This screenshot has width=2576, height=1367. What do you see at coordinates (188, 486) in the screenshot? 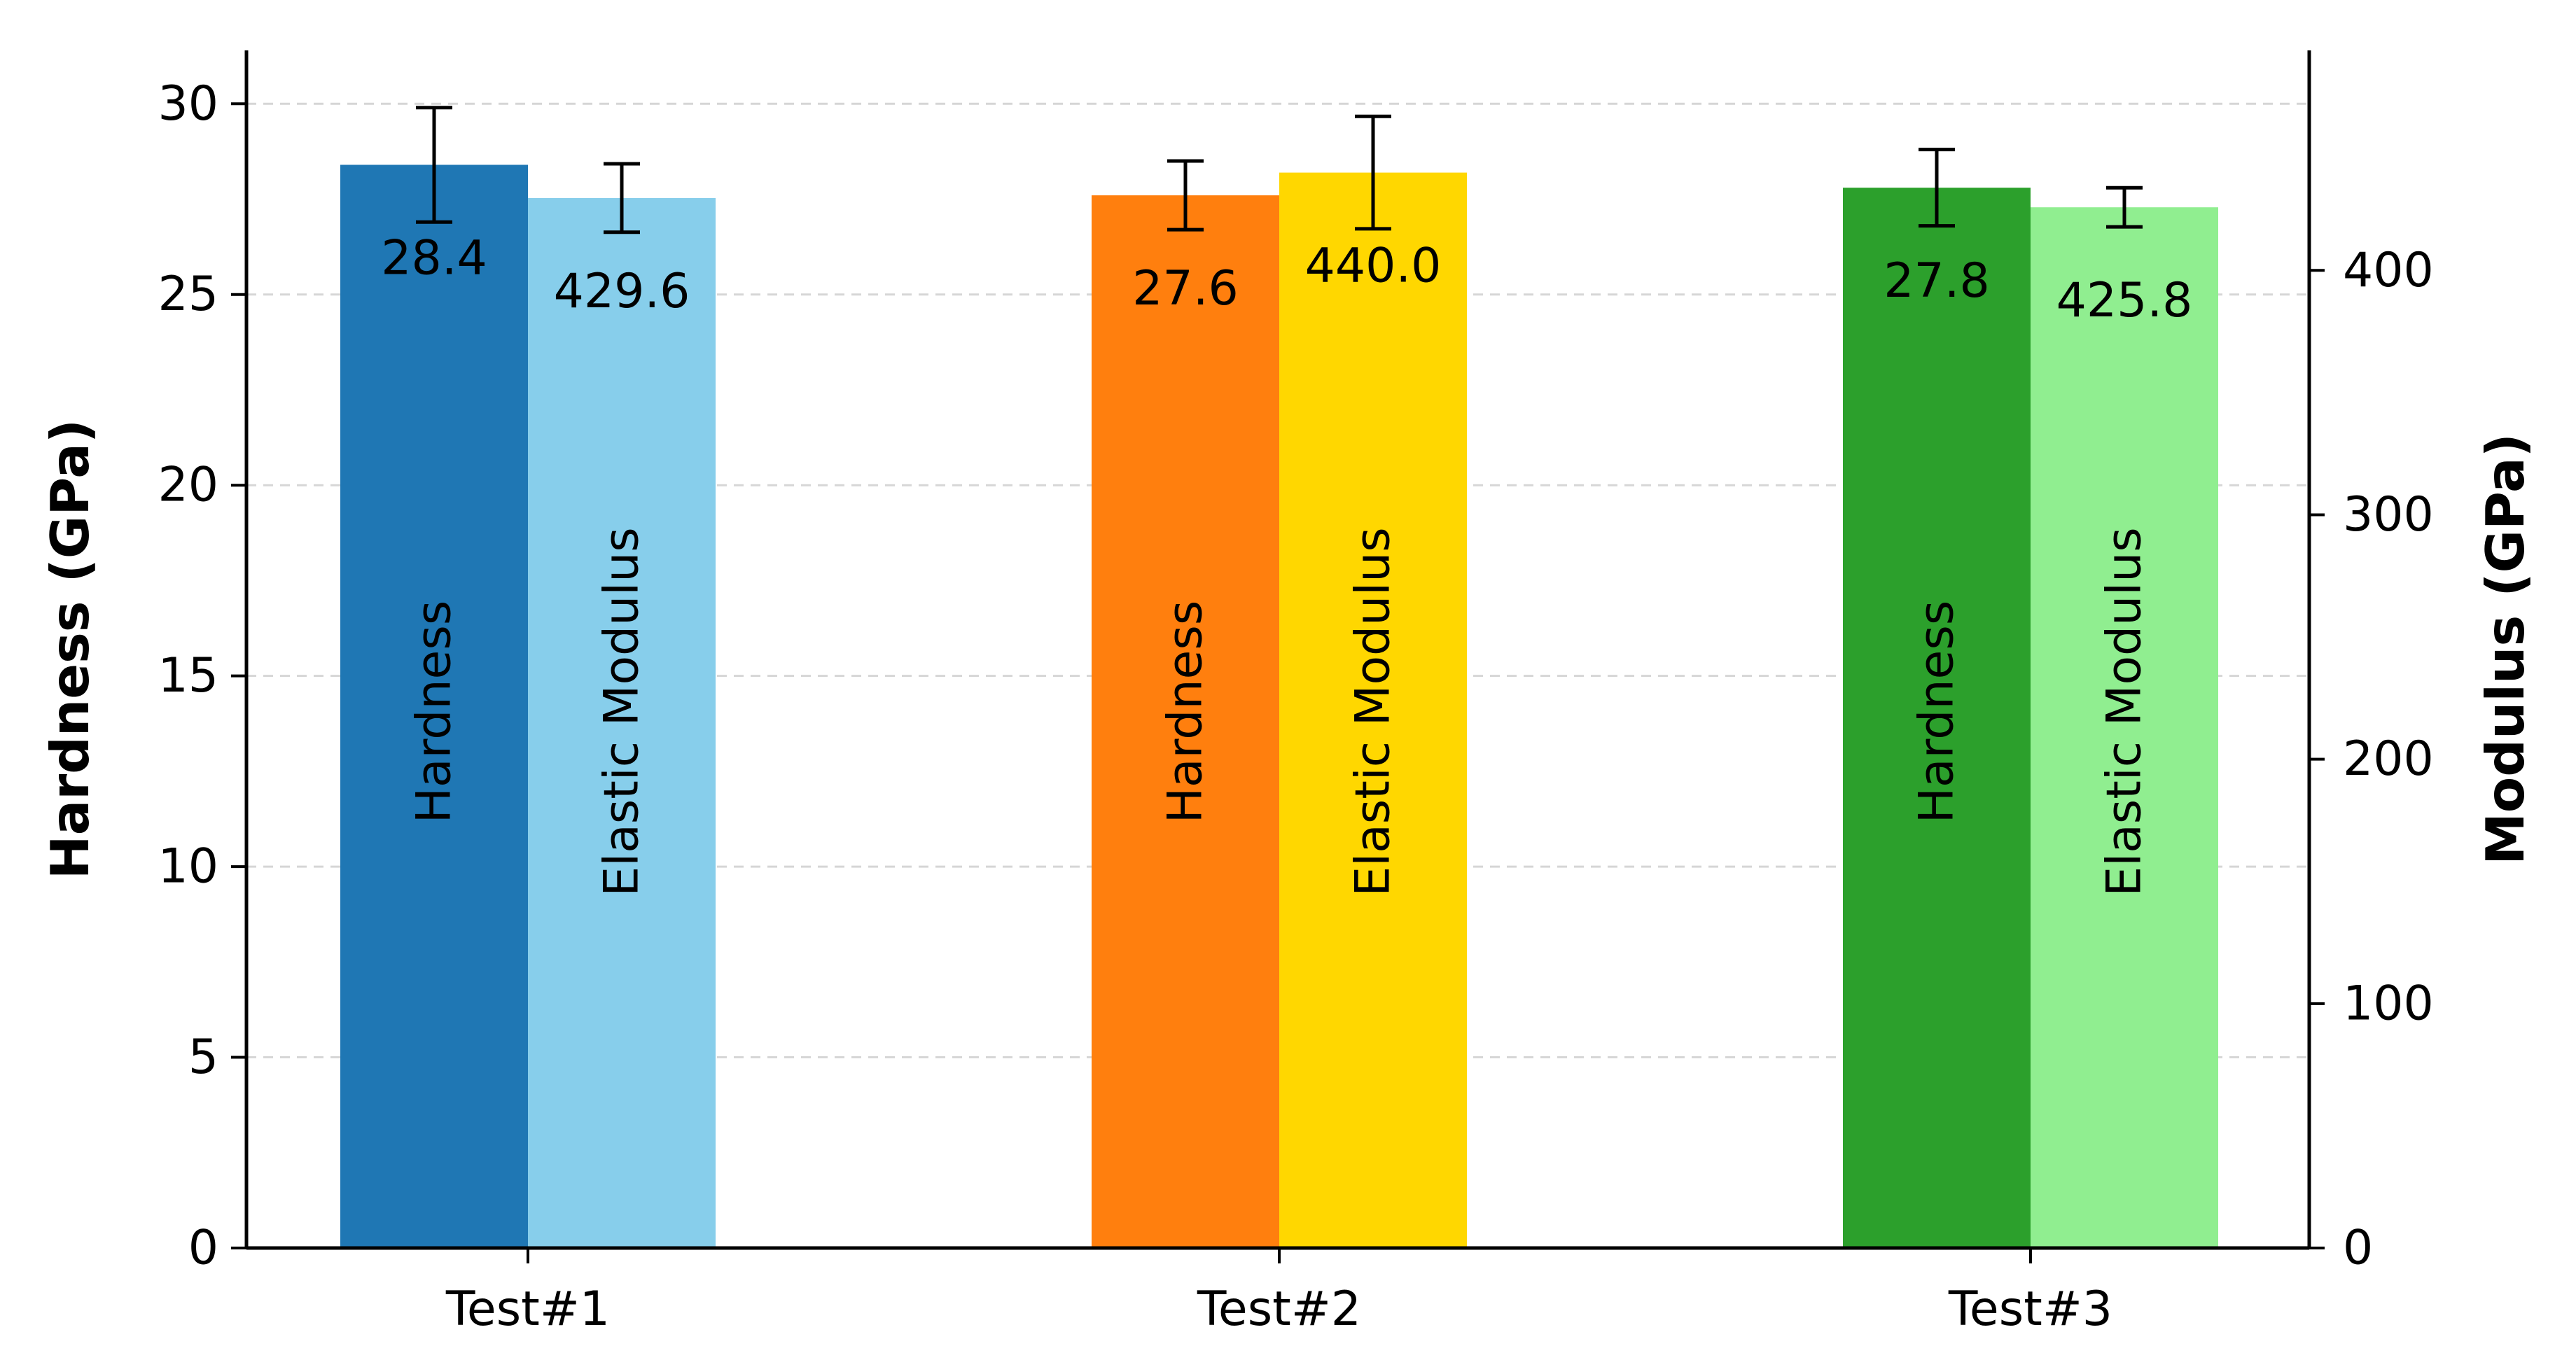
I see `left-tick-label: 20` at bounding box center [188, 486].